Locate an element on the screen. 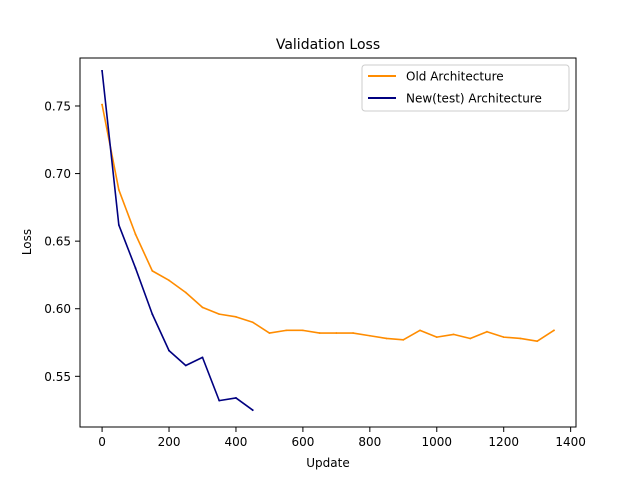 The width and height of the screenshot is (640, 484). x-tick-label: 400 is located at coordinates (236, 442).